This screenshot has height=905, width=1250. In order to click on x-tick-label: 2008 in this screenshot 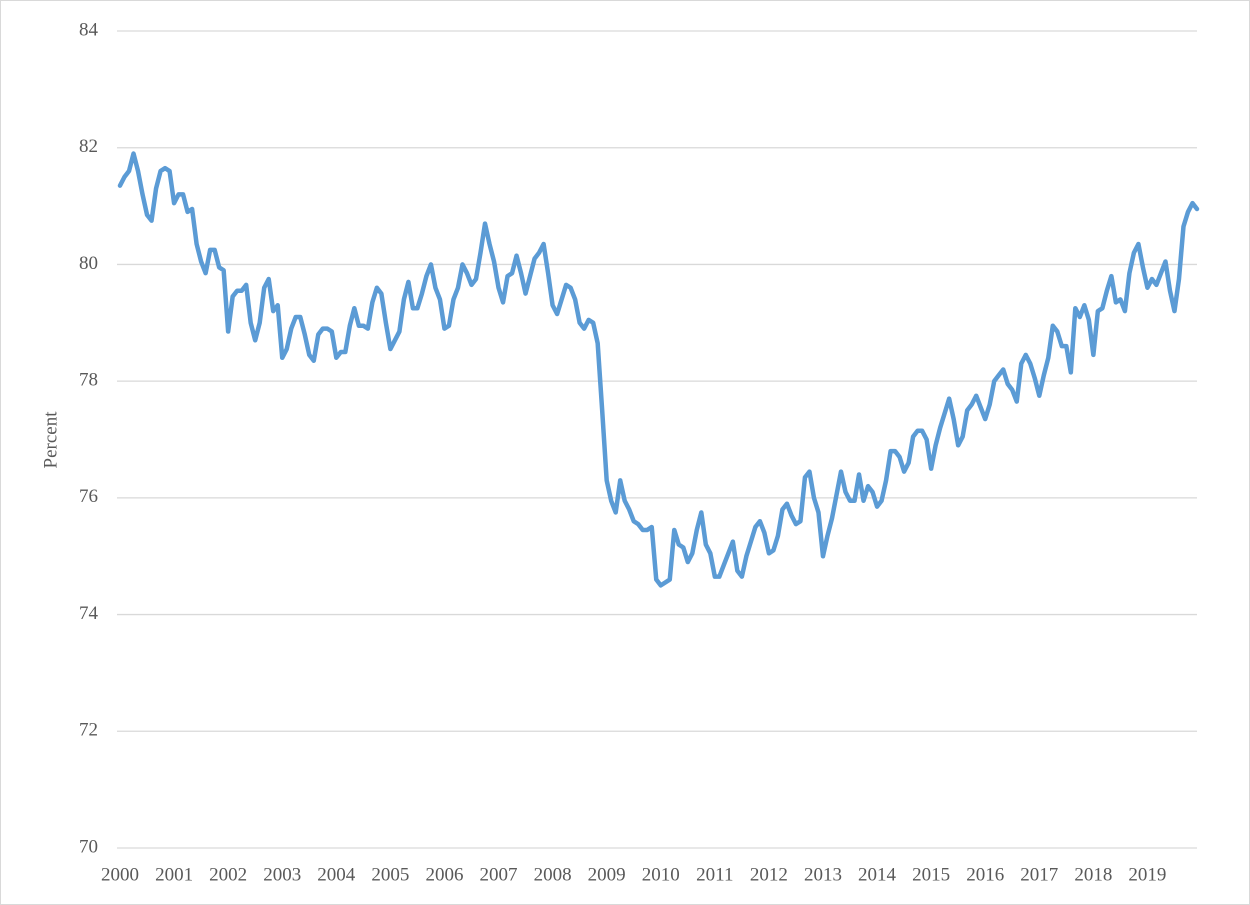, I will do `click(553, 874)`.